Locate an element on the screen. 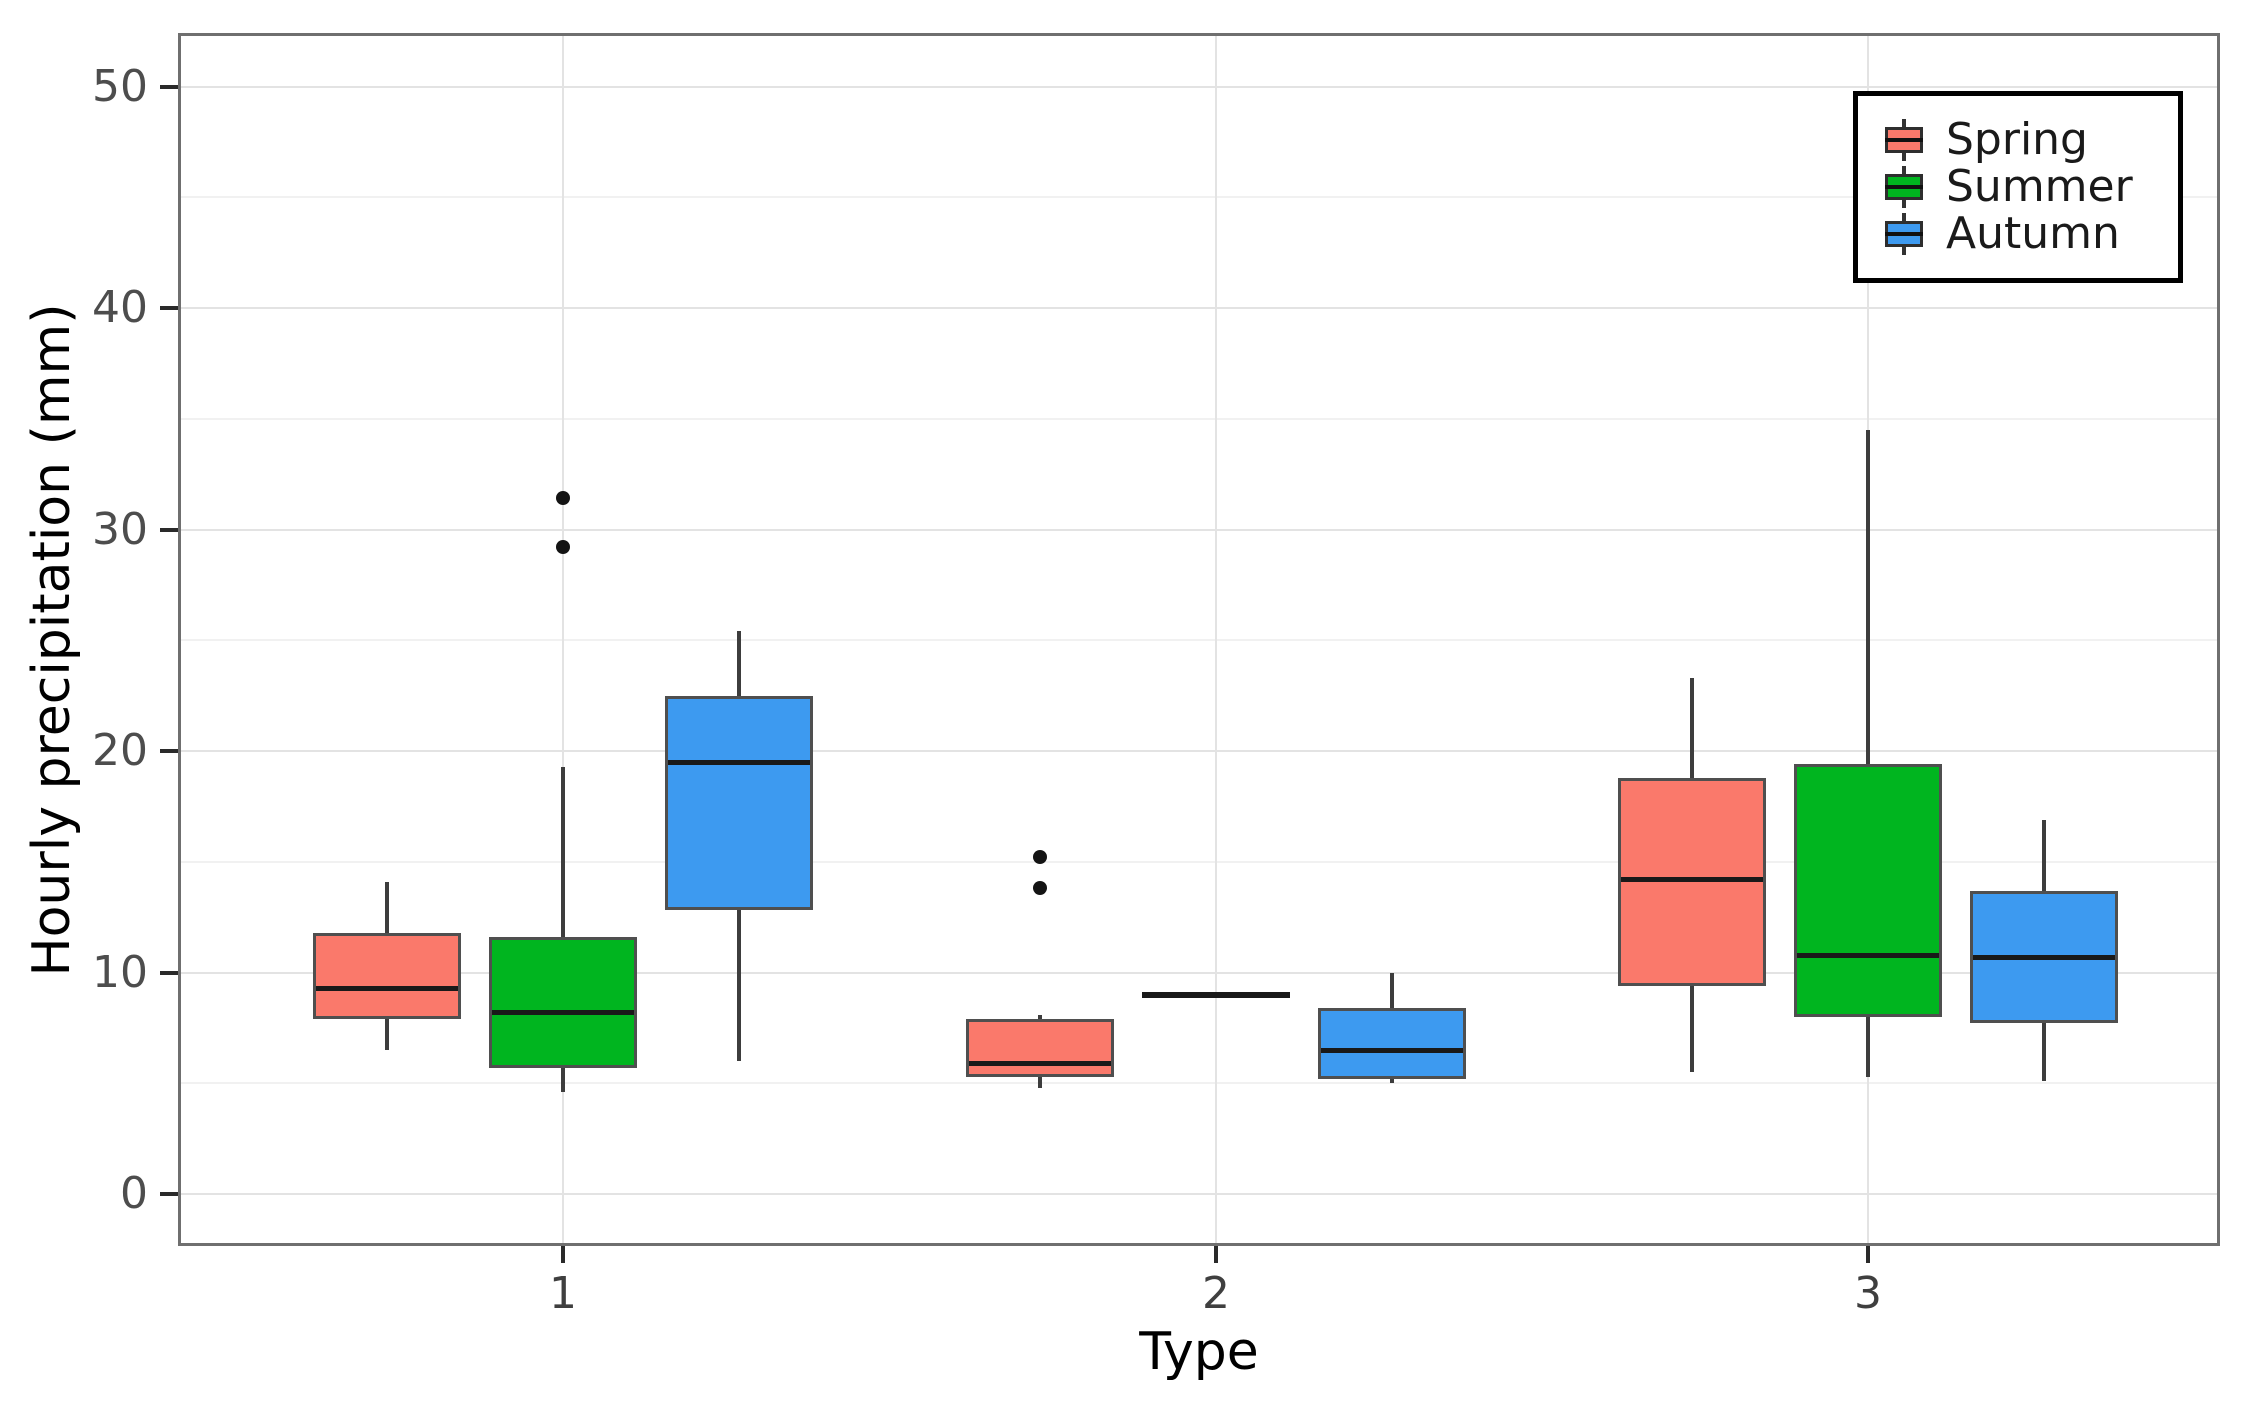 The height and width of the screenshot is (1411, 2246). y-tick-label: 10 is located at coordinates (120, 972).